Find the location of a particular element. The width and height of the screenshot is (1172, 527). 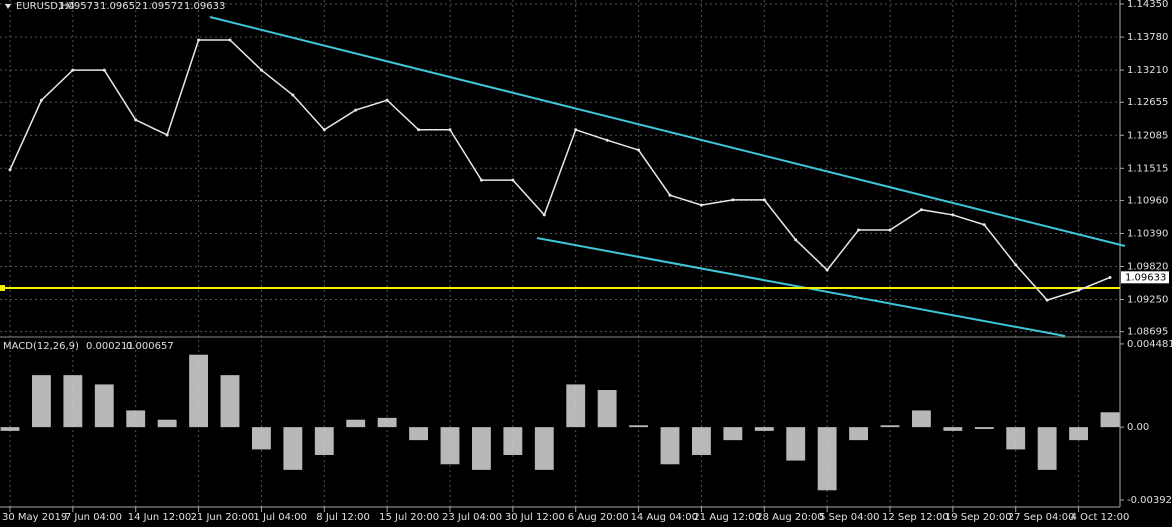

x-tick-label: 15 Jul 20:00 is located at coordinates (409, 517).